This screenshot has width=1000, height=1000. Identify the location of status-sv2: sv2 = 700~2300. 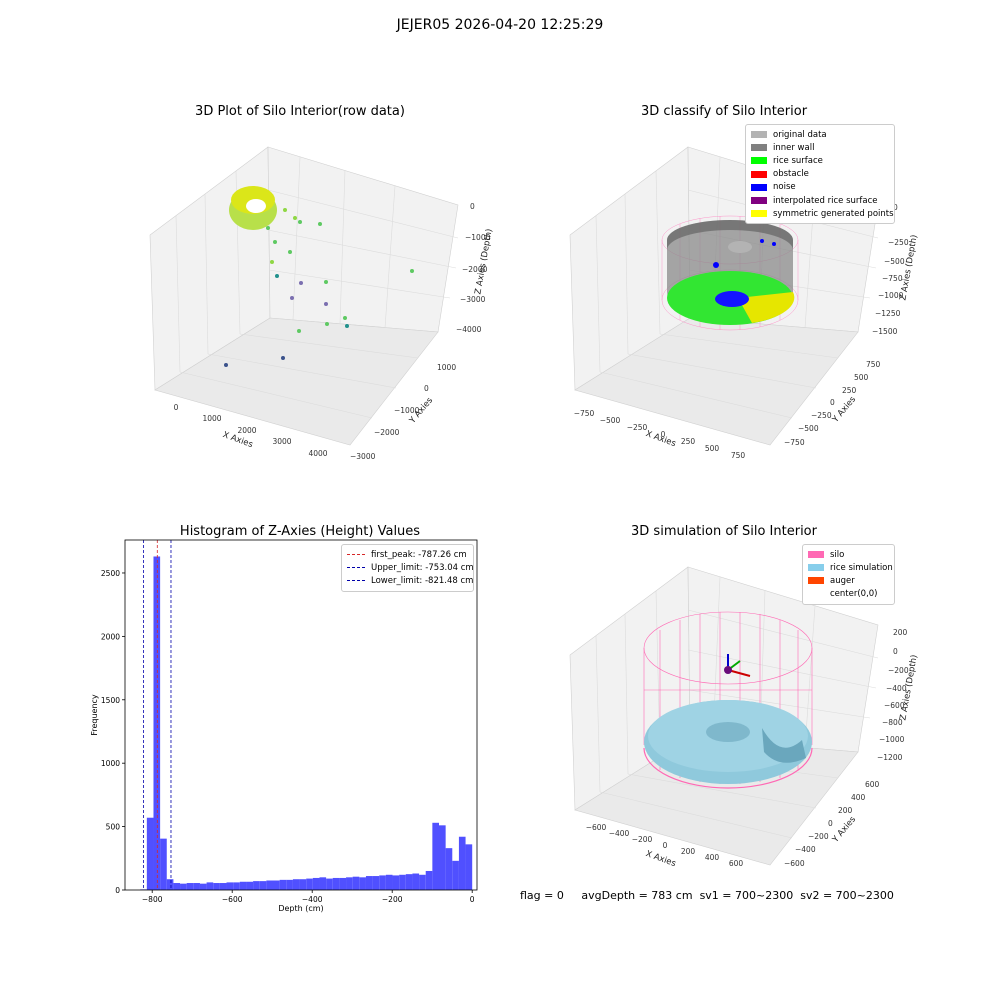
(847, 895).